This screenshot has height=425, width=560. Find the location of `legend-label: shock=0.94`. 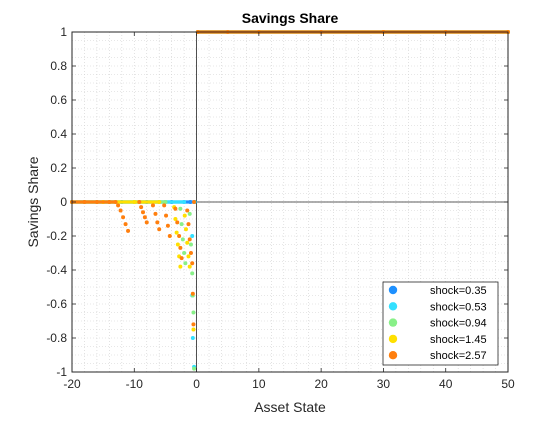

legend-label: shock=0.94 is located at coordinates (458, 324).